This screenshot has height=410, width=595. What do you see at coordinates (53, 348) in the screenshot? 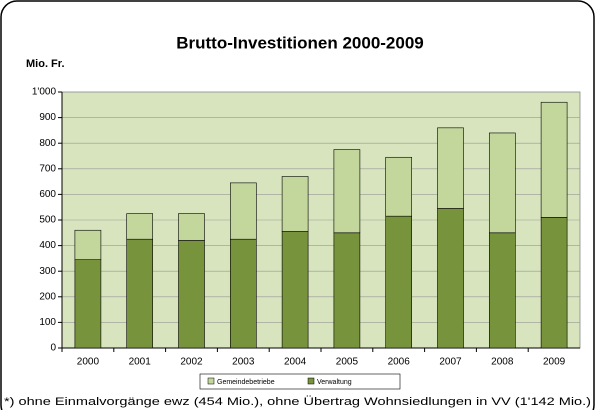
I see `y-tick-label: 0` at bounding box center [53, 348].